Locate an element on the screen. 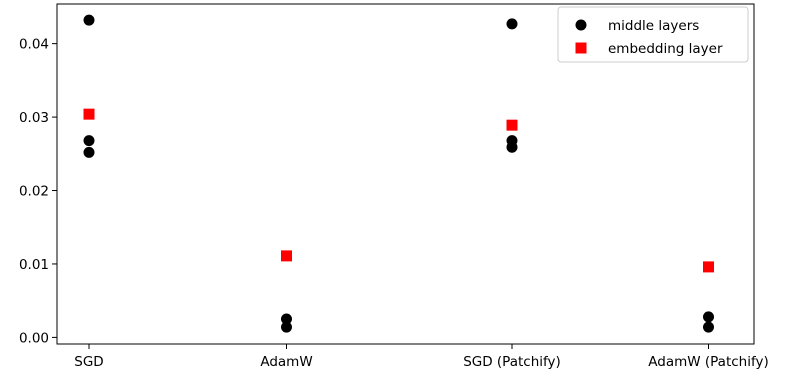 This screenshot has height=377, width=793. legend-label-embedding-layer: embedding layer is located at coordinates (665, 49).